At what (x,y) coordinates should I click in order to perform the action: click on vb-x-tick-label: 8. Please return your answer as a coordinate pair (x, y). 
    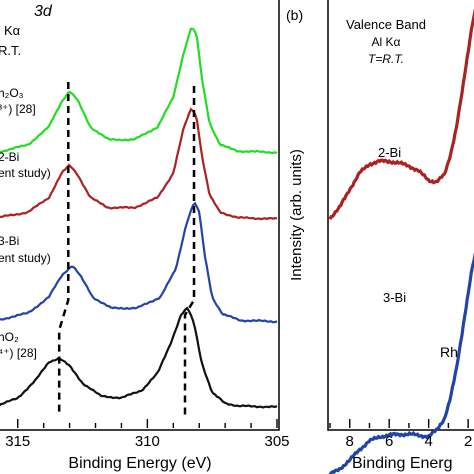
    Looking at the image, I should click on (350, 441).